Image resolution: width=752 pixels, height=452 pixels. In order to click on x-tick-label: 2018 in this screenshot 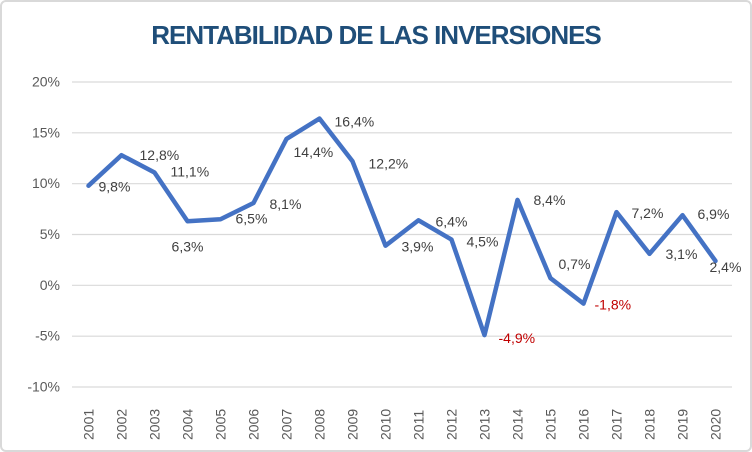, I will do `click(650, 424)`.